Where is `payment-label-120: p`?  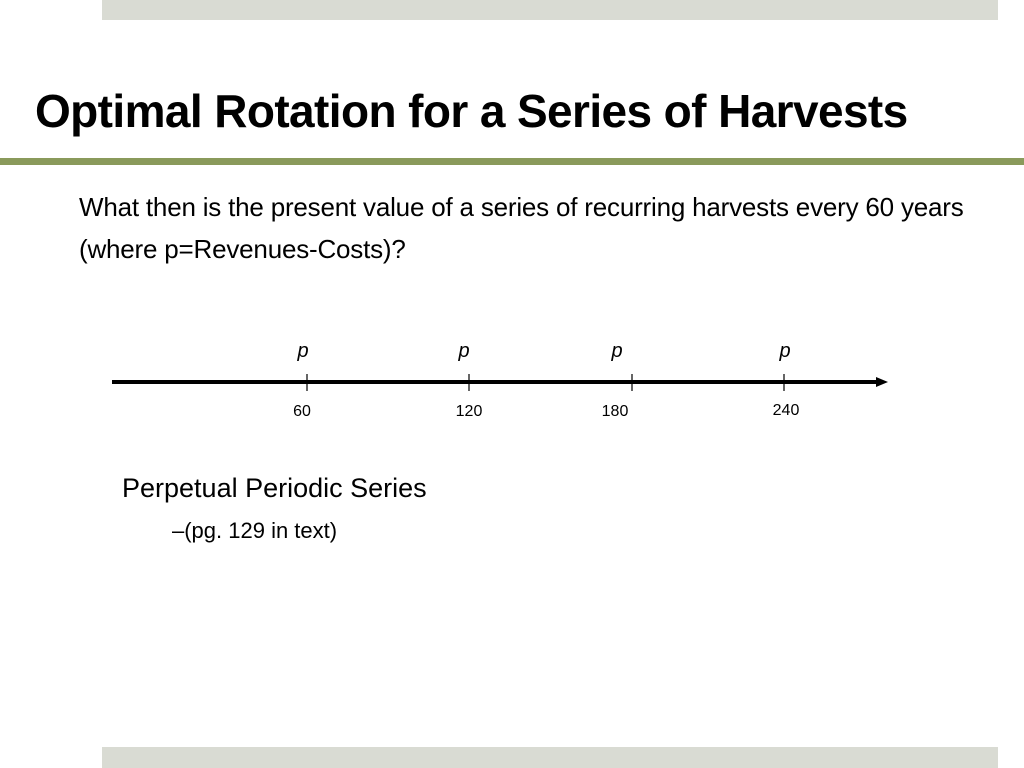 payment-label-120: p is located at coordinates (463, 351).